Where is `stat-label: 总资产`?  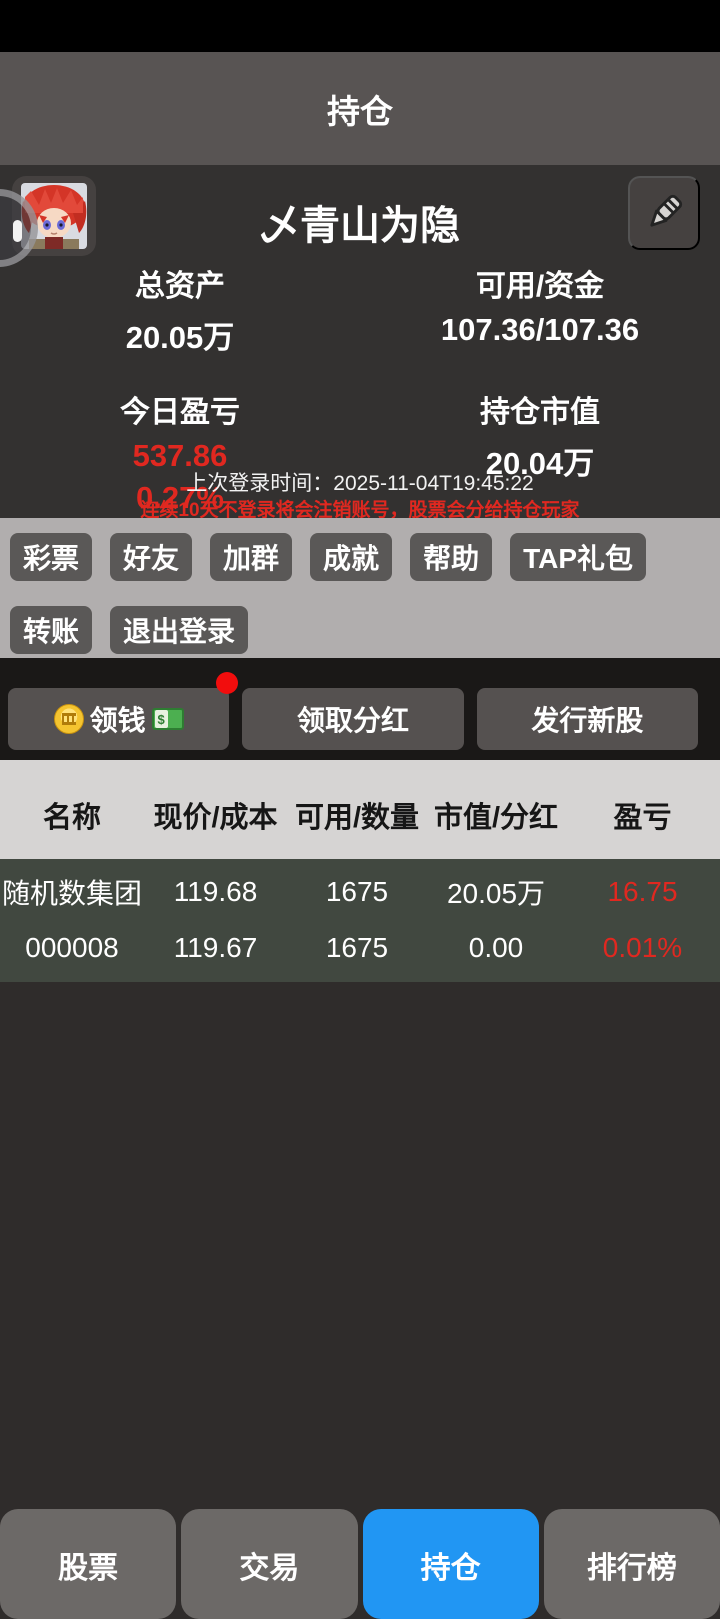 stat-label: 总资产 is located at coordinates (180, 286).